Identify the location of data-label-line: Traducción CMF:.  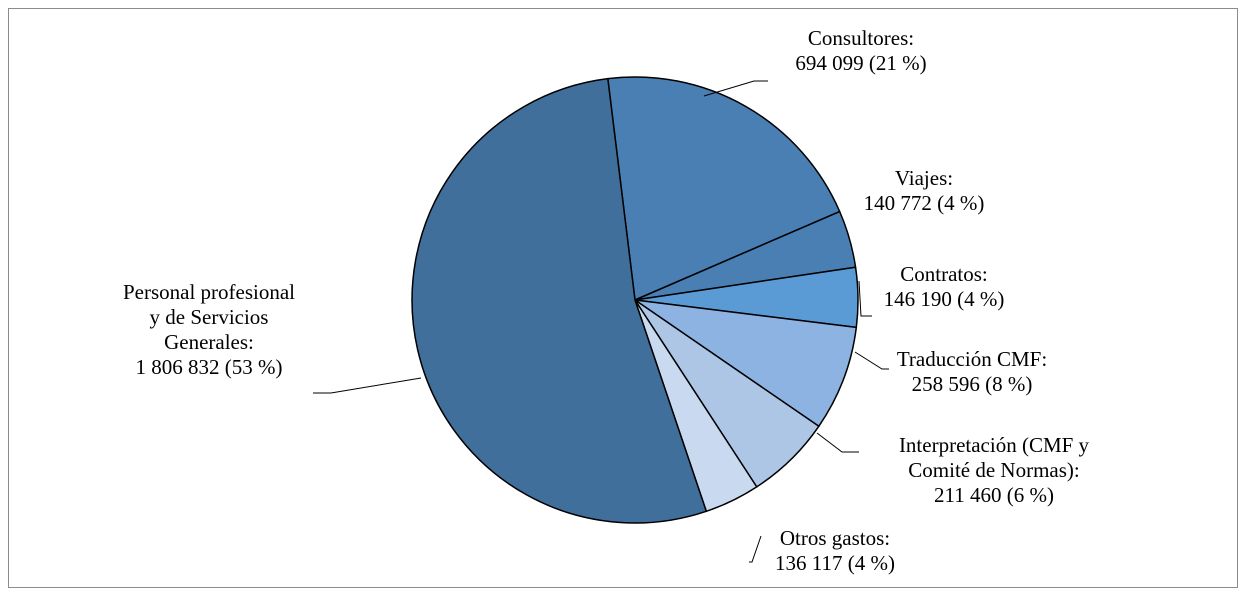
(972, 359).